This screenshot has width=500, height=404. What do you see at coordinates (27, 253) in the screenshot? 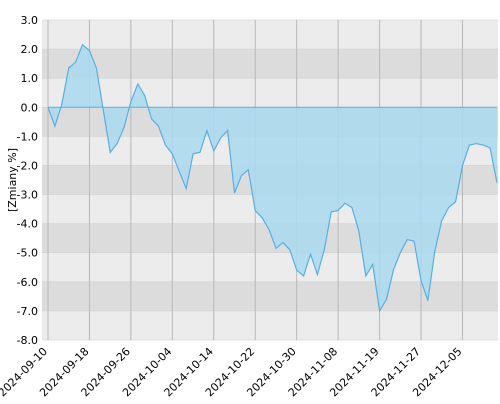
I see `y-tick-label: -5.0` at bounding box center [27, 253].